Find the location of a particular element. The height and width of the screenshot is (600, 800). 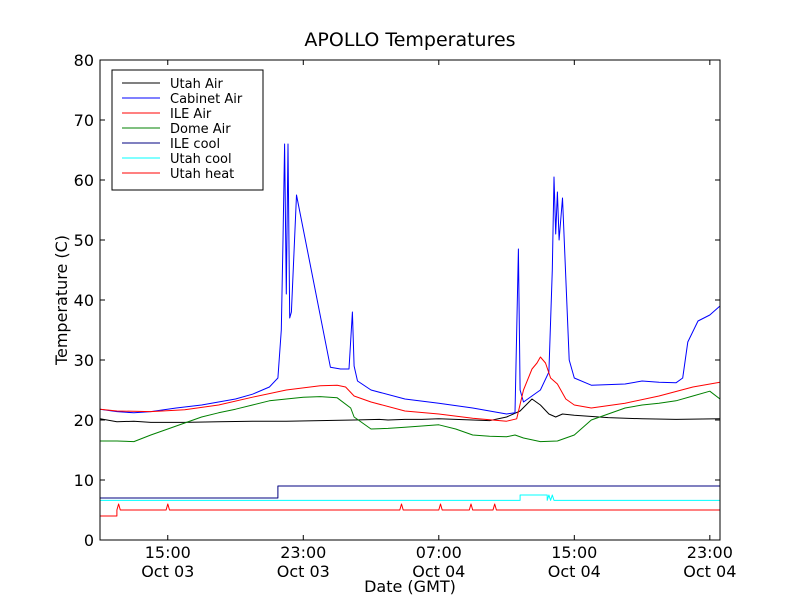

series-line-utah-air is located at coordinates (410, 410).